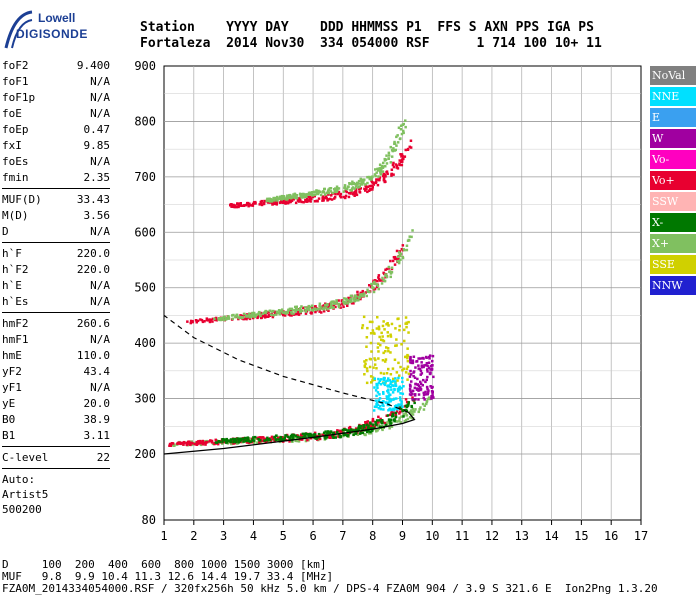  Describe the element at coordinates (223, 536) in the screenshot. I see `x-tick-label: 3` at that location.